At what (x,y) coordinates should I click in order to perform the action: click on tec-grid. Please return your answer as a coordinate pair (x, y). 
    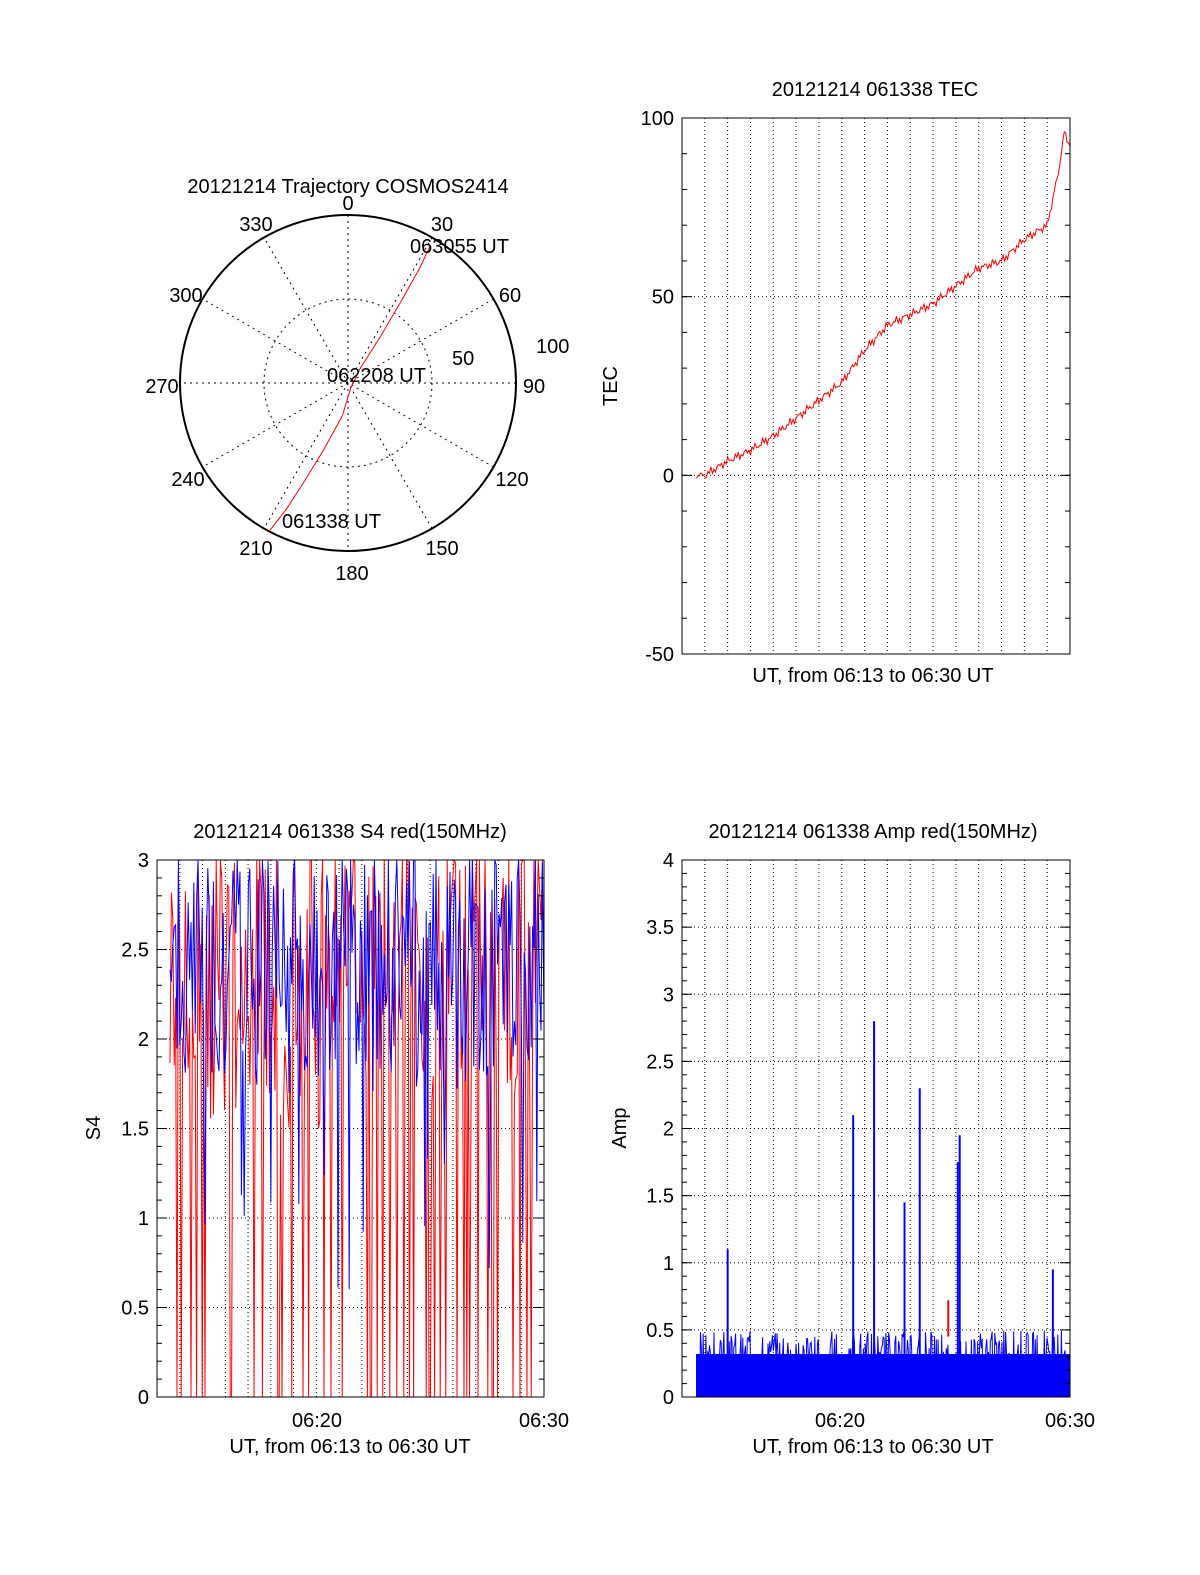
    Looking at the image, I should click on (876, 386).